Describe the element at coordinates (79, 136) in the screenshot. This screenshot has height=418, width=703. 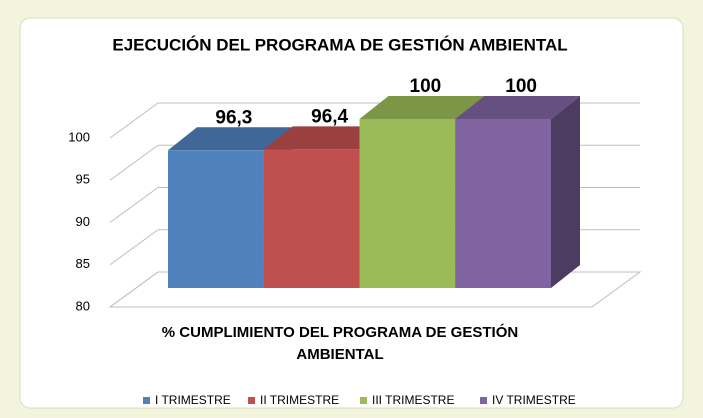
I see `y-tick-label: 100` at that location.